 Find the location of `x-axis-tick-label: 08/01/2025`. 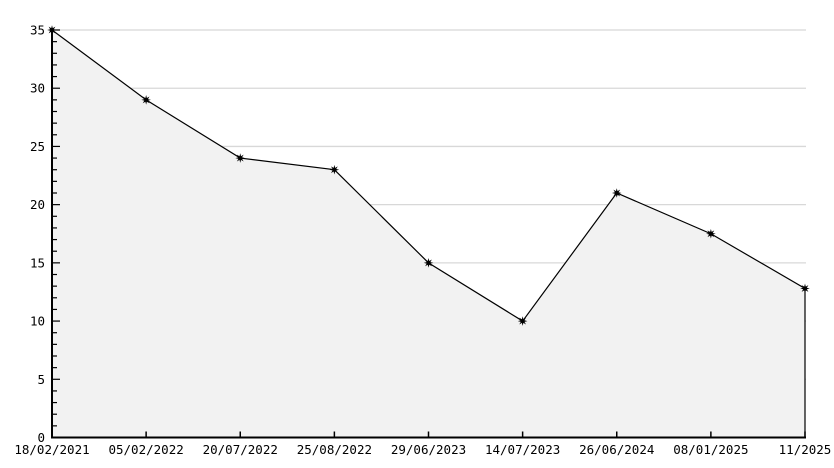

x-axis-tick-label: 08/01/2025 is located at coordinates (710, 449).